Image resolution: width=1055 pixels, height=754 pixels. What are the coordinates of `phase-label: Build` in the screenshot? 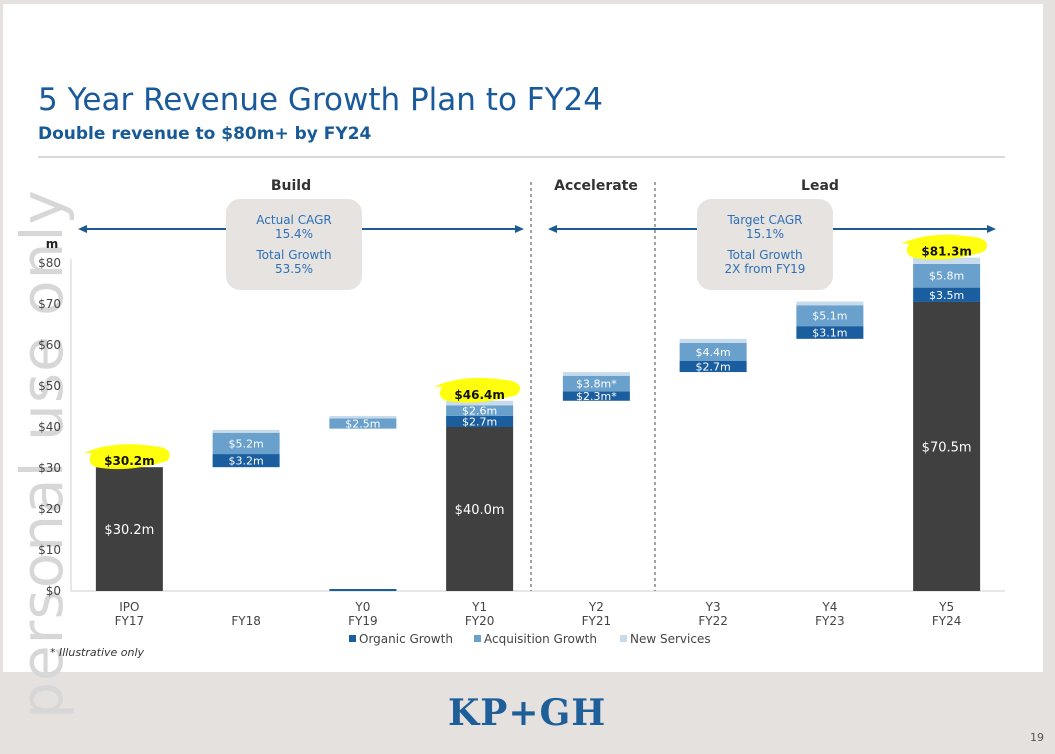 It's located at (291, 186).